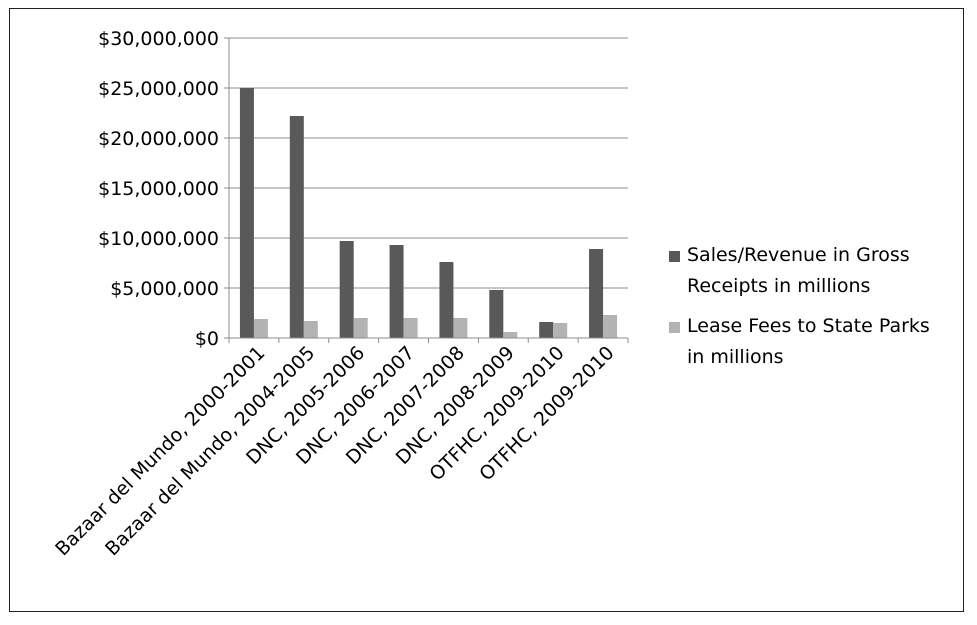 This screenshot has width=977, height=625. What do you see at coordinates (160, 451) in the screenshot?
I see `x-tick-label: Bazaar del Mundo, 2000-2001` at bounding box center [160, 451].